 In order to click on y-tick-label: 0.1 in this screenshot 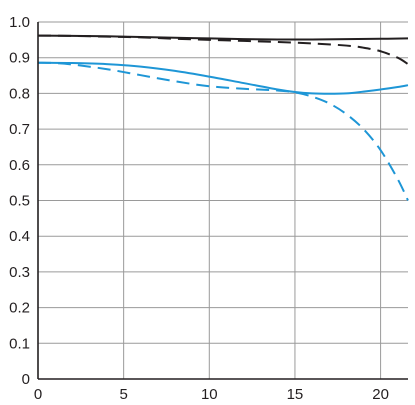, I will do `click(19, 343)`.